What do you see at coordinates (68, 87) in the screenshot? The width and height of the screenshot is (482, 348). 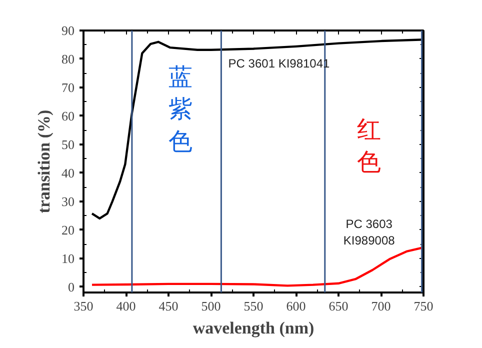 I see `y-tick-label: 70` at bounding box center [68, 87].